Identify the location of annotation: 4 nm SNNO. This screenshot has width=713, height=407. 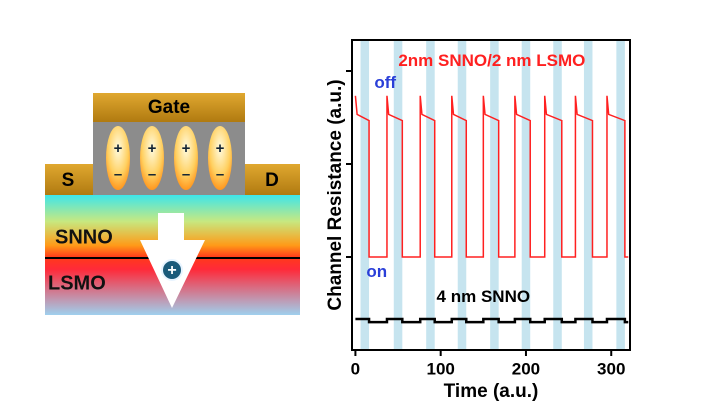
(484, 296).